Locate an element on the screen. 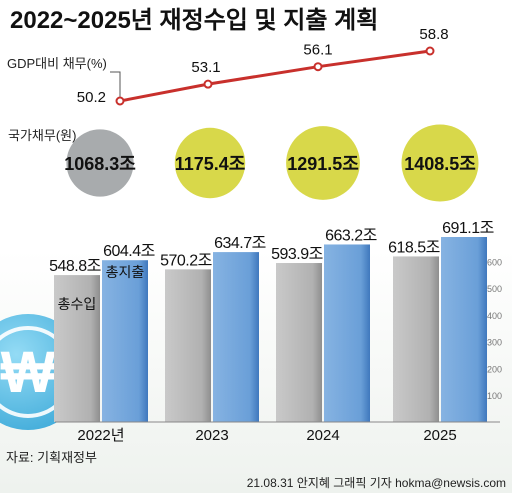 The image size is (512, 498). national-debt-value-label: 1068.3조 is located at coordinates (100, 164).